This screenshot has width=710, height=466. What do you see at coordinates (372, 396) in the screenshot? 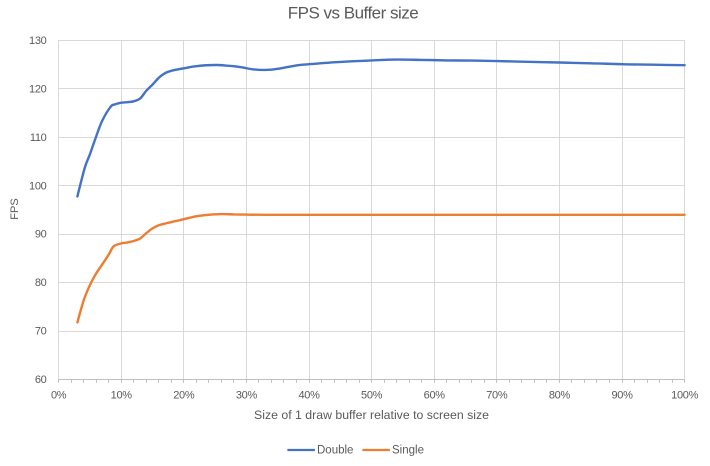
I see `svg-text: 50%` at bounding box center [372, 396].